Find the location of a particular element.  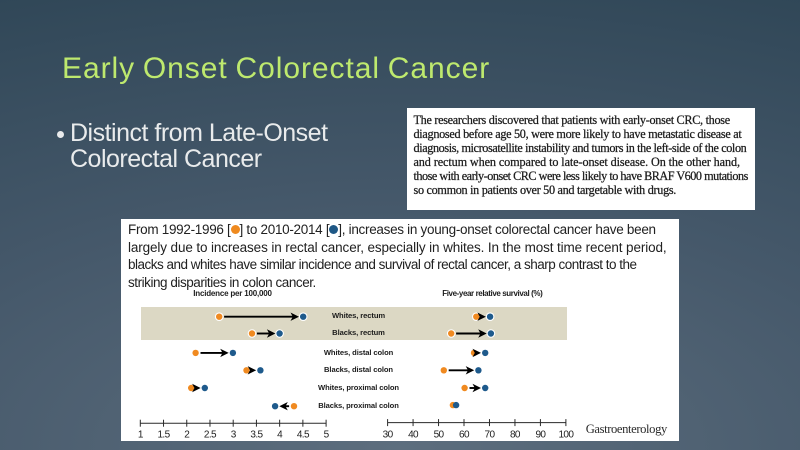

svg-text: 50 is located at coordinates (439, 434).